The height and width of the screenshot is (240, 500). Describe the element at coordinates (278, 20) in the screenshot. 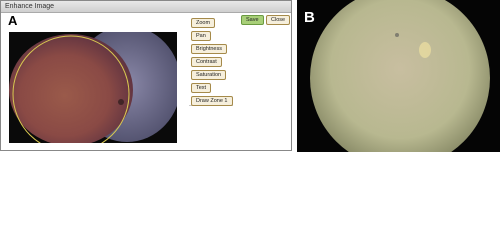

I see `button: Close` at that location.